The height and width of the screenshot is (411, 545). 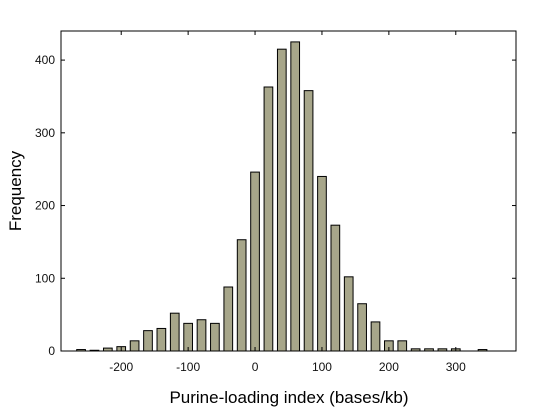 What do you see at coordinates (45, 133) in the screenshot?
I see `y-tick-label: 300` at bounding box center [45, 133].